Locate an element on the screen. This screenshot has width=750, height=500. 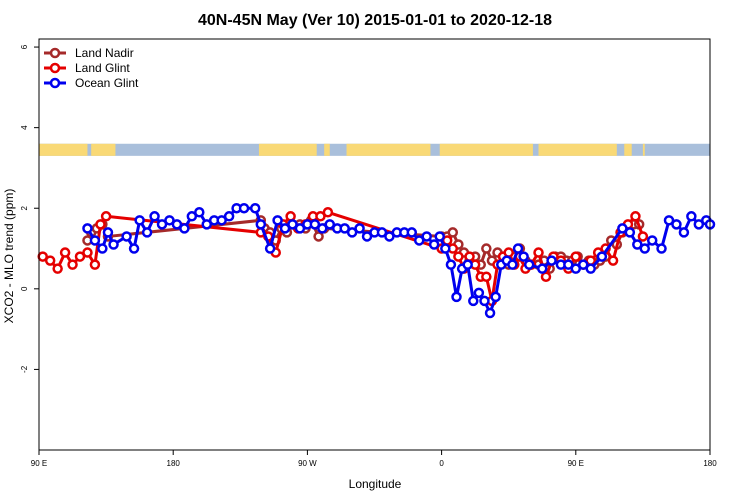
legend-item: Ocean Glint is located at coordinates (91, 83).